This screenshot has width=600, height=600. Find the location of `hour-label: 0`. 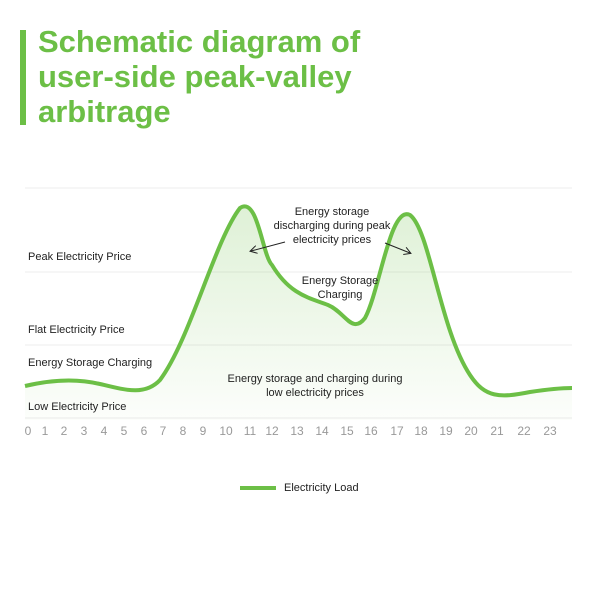

hour-label: 0 is located at coordinates (28, 431).